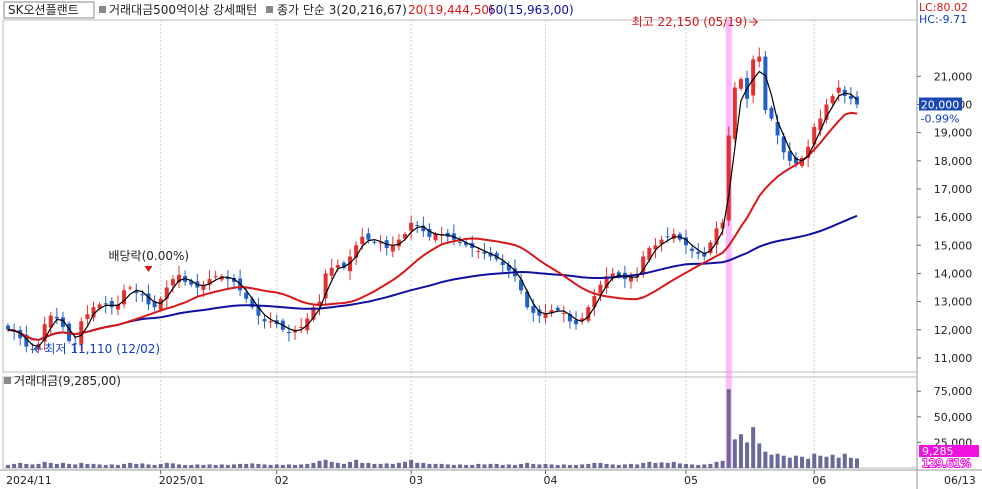 This screenshot has height=489, width=982. Describe the element at coordinates (953, 217) in the screenshot. I see `price-tick-label: 16,000` at that location.